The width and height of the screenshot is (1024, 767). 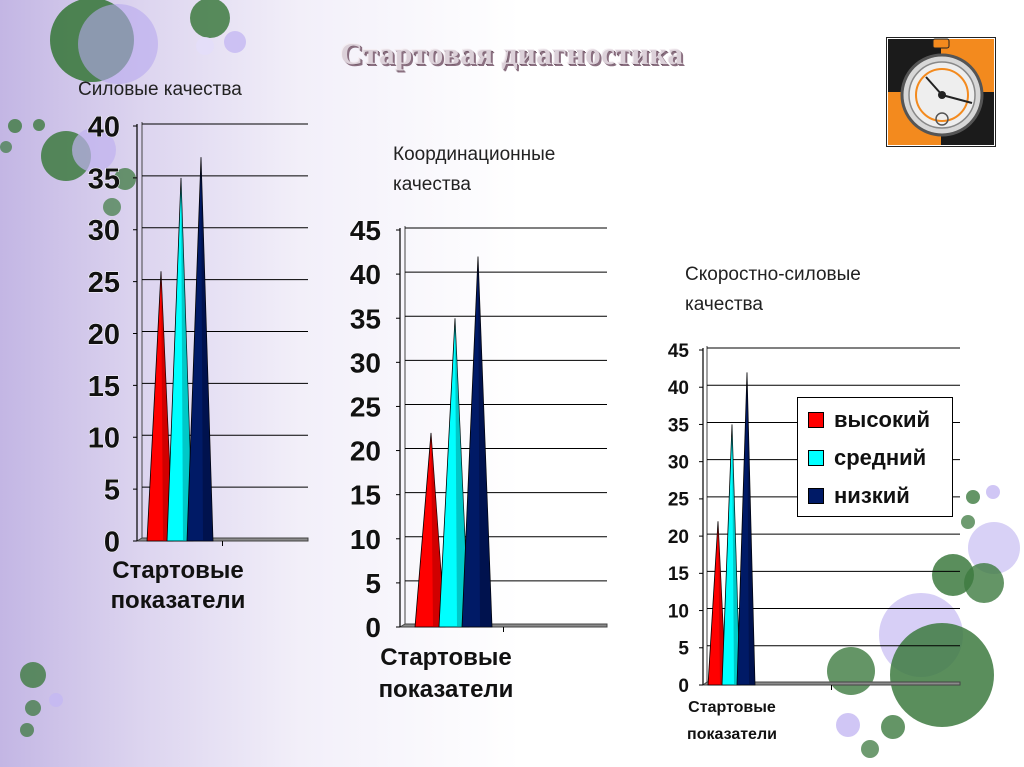 What do you see at coordinates (160, 89) in the screenshot?
I see `chart1-title: Силовые качества` at bounding box center [160, 89].